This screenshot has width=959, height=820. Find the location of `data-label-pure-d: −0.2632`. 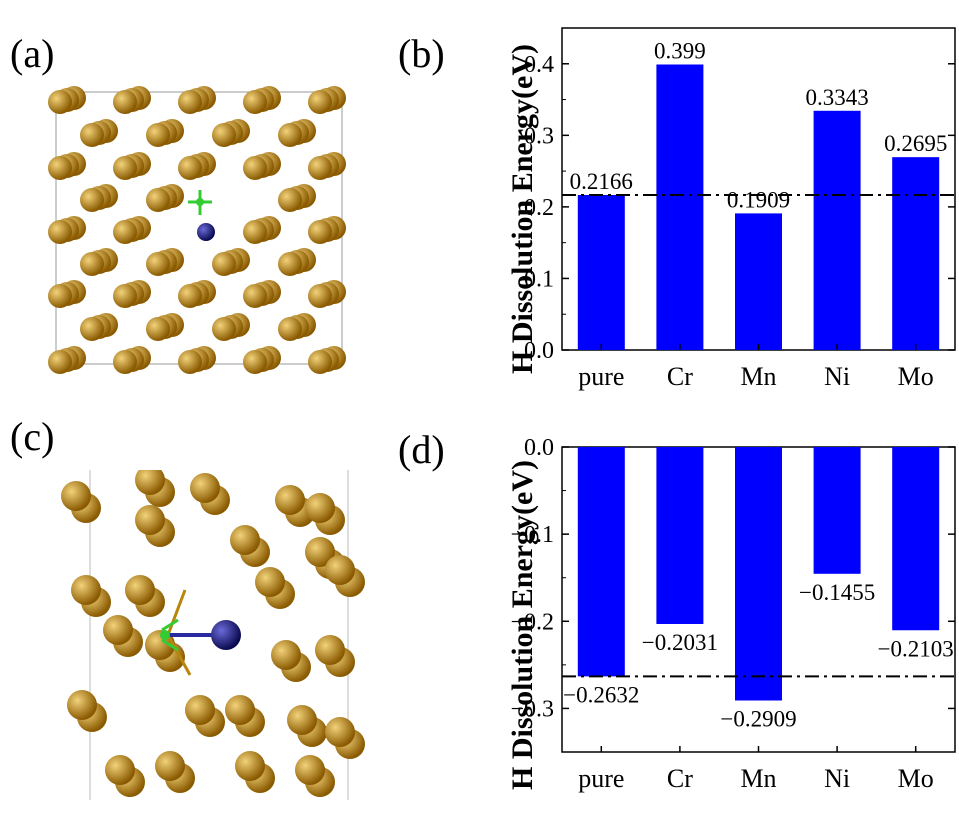

data-label-pure-d: −0.2632 is located at coordinates (601, 694).